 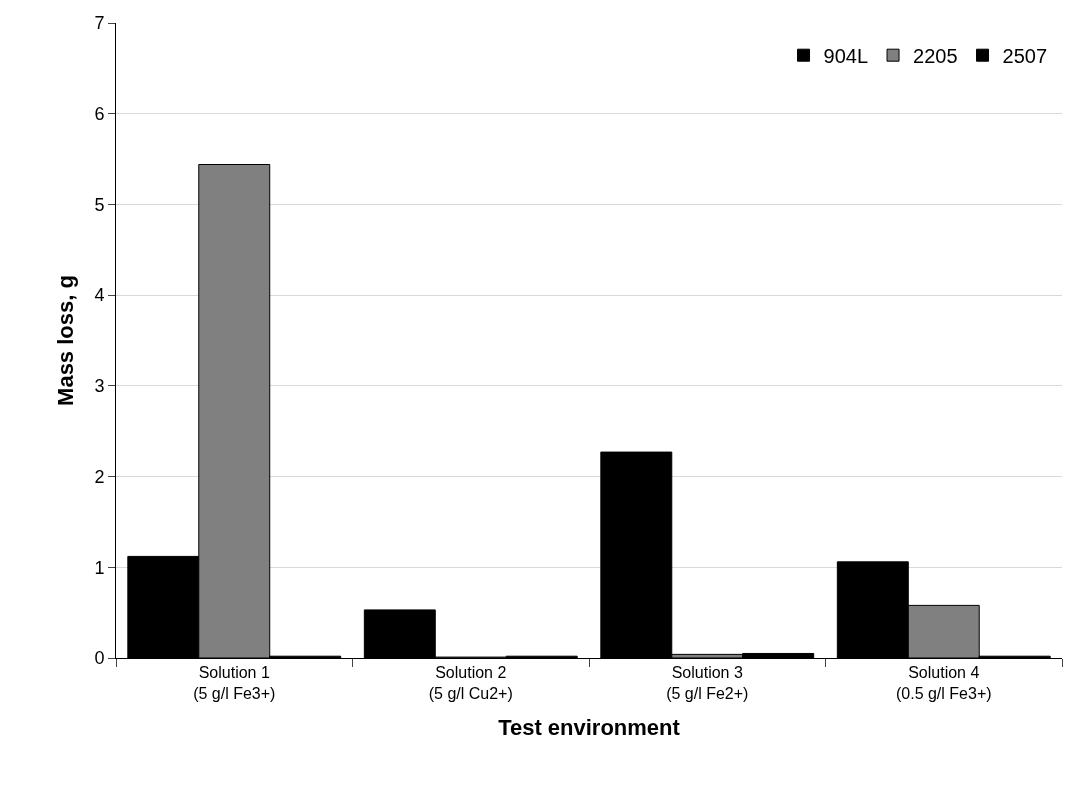 I want to click on legend-label: 904L, so click(x=846, y=56).